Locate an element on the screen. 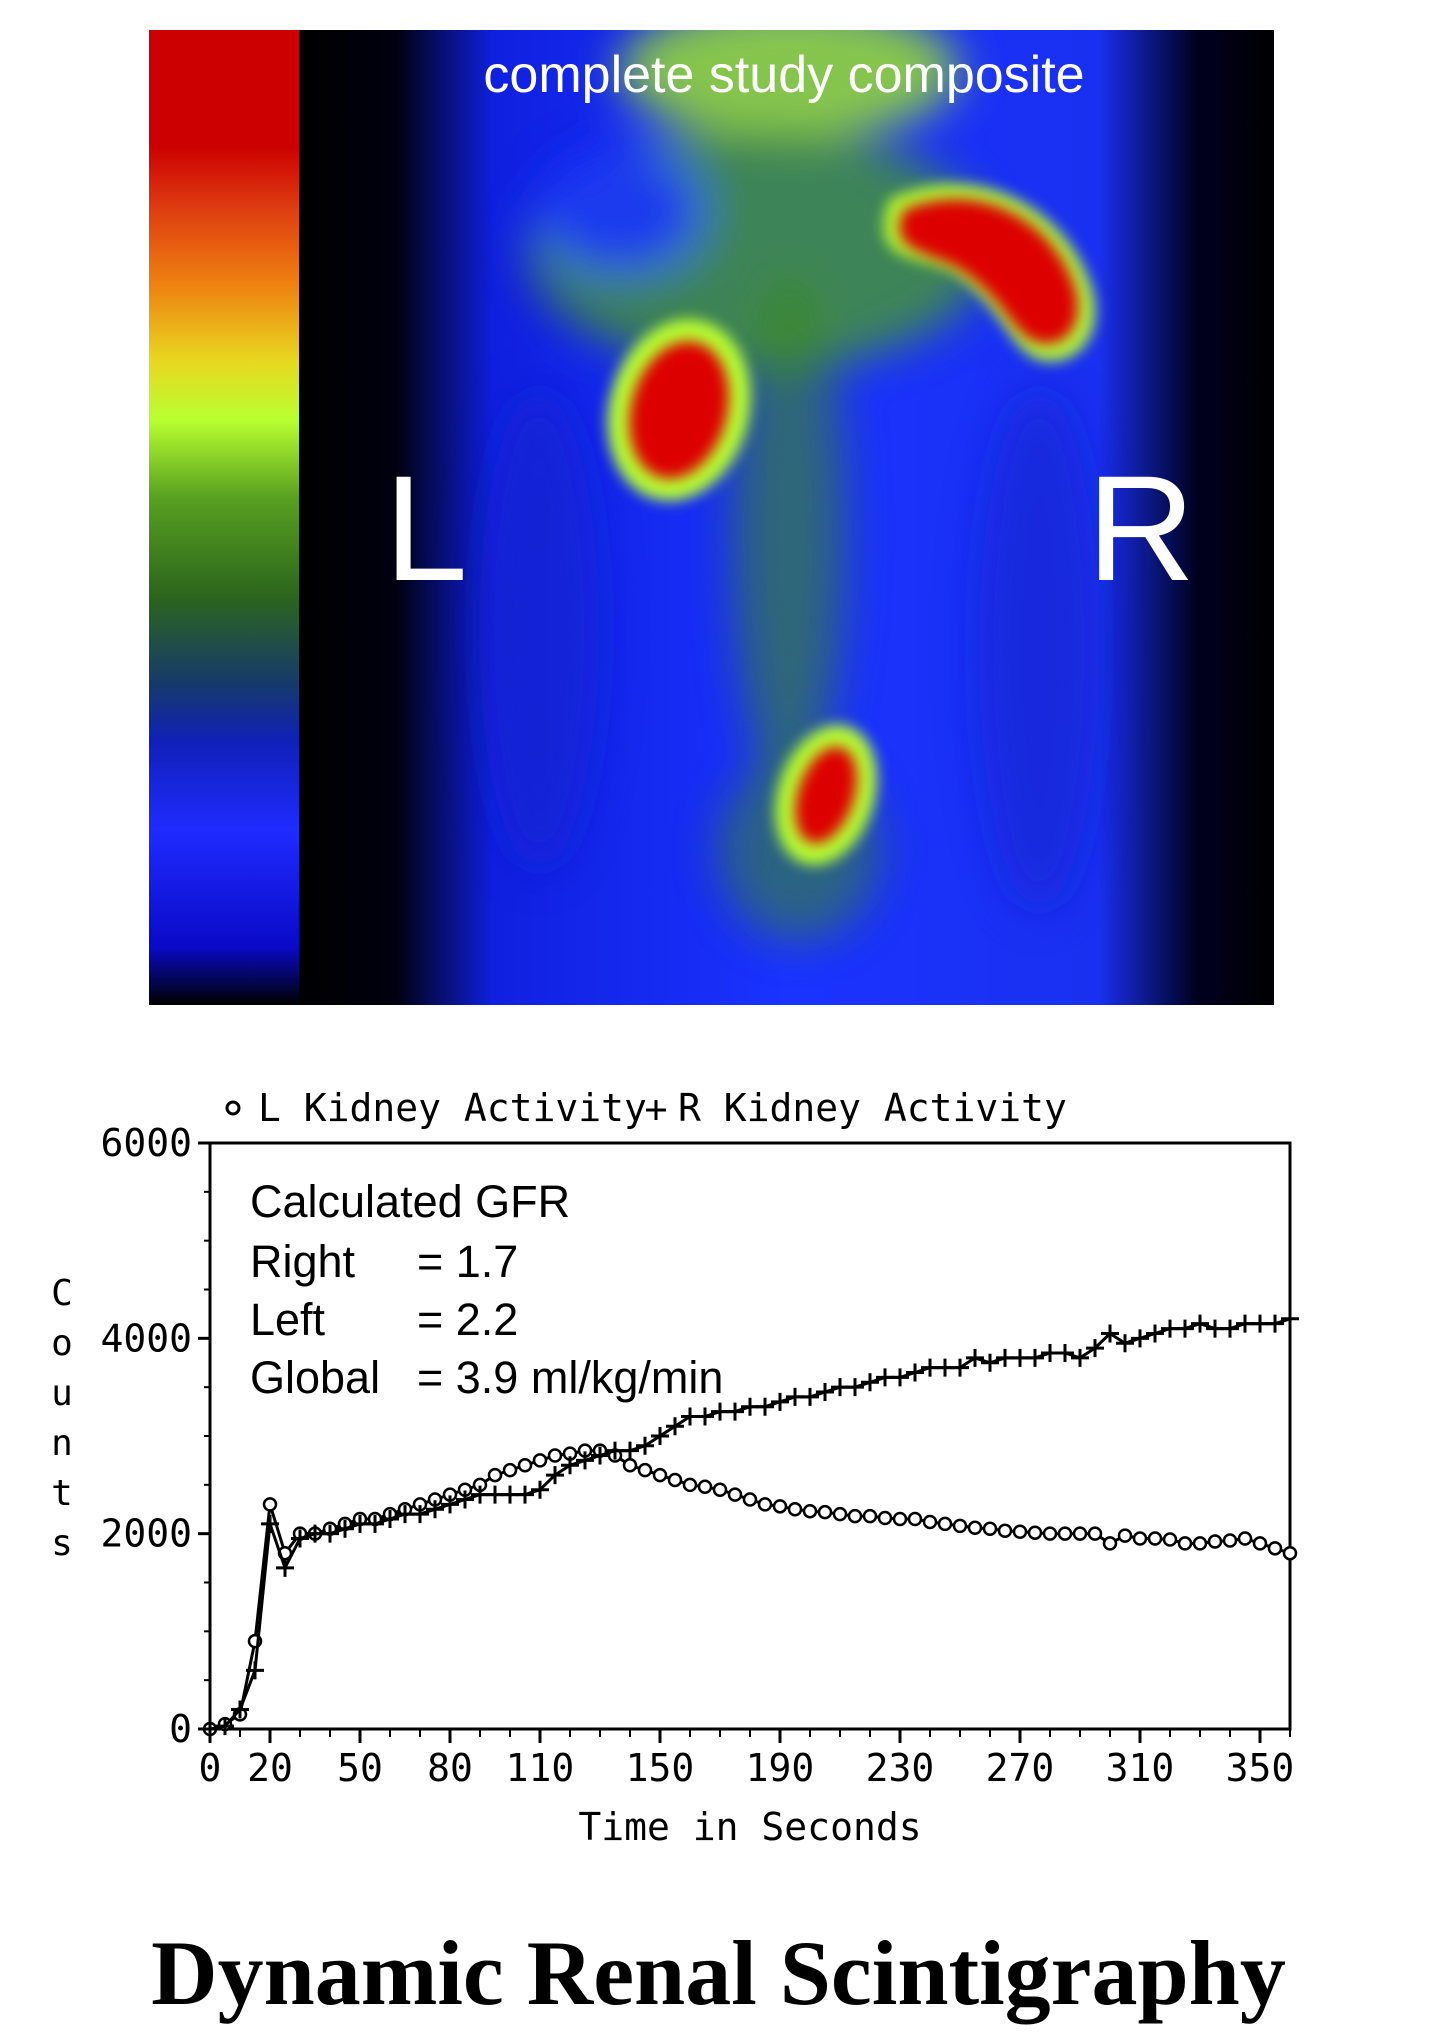  x-axis: 0 20 50 80 110 150 190 230 270 310 350 is located at coordinates (747, 1759).